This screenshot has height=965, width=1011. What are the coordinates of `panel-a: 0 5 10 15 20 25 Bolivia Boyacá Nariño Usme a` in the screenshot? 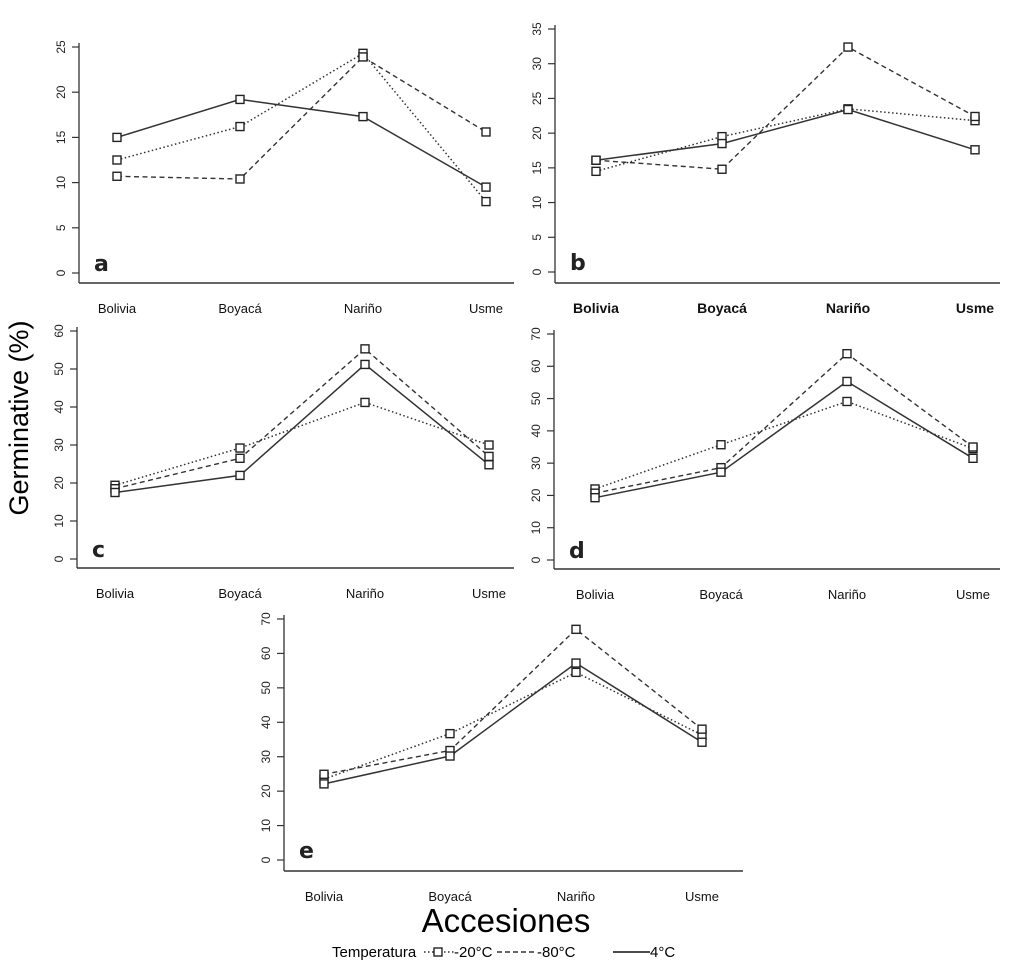 It's located at (284, 178).